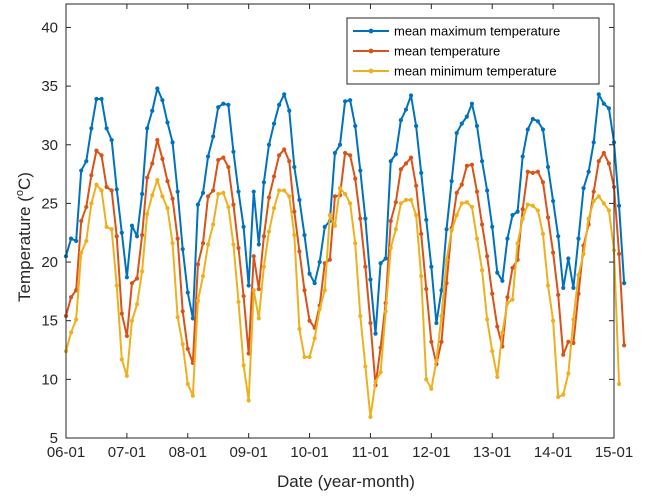 Image resolution: width=654 pixels, height=496 pixels. I want to click on x-tick-label: 11-01, so click(370, 452).